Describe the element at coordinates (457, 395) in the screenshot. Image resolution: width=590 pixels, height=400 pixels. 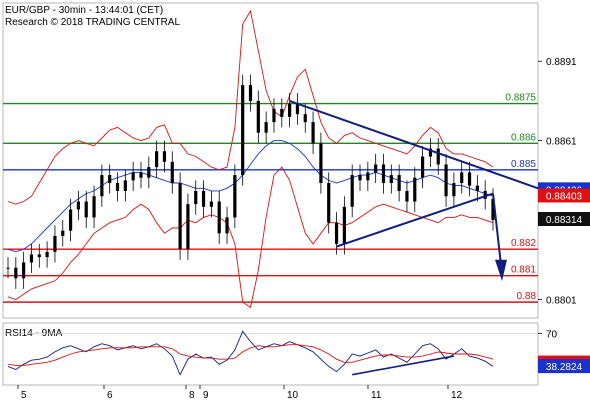
I see `x-tick-label: 12` at that location.